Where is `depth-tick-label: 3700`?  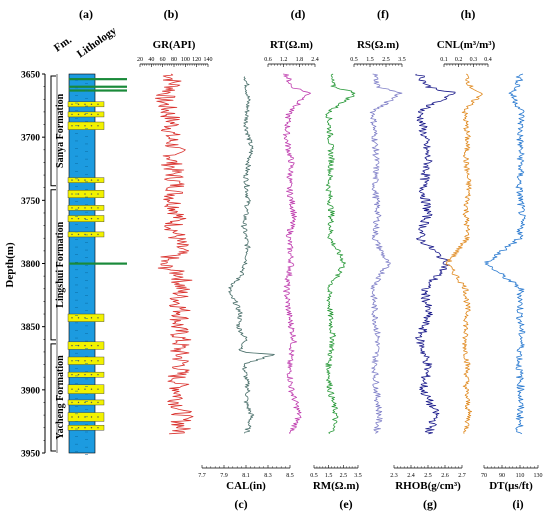
depth-tick-label: 3700 is located at coordinates (30, 139).